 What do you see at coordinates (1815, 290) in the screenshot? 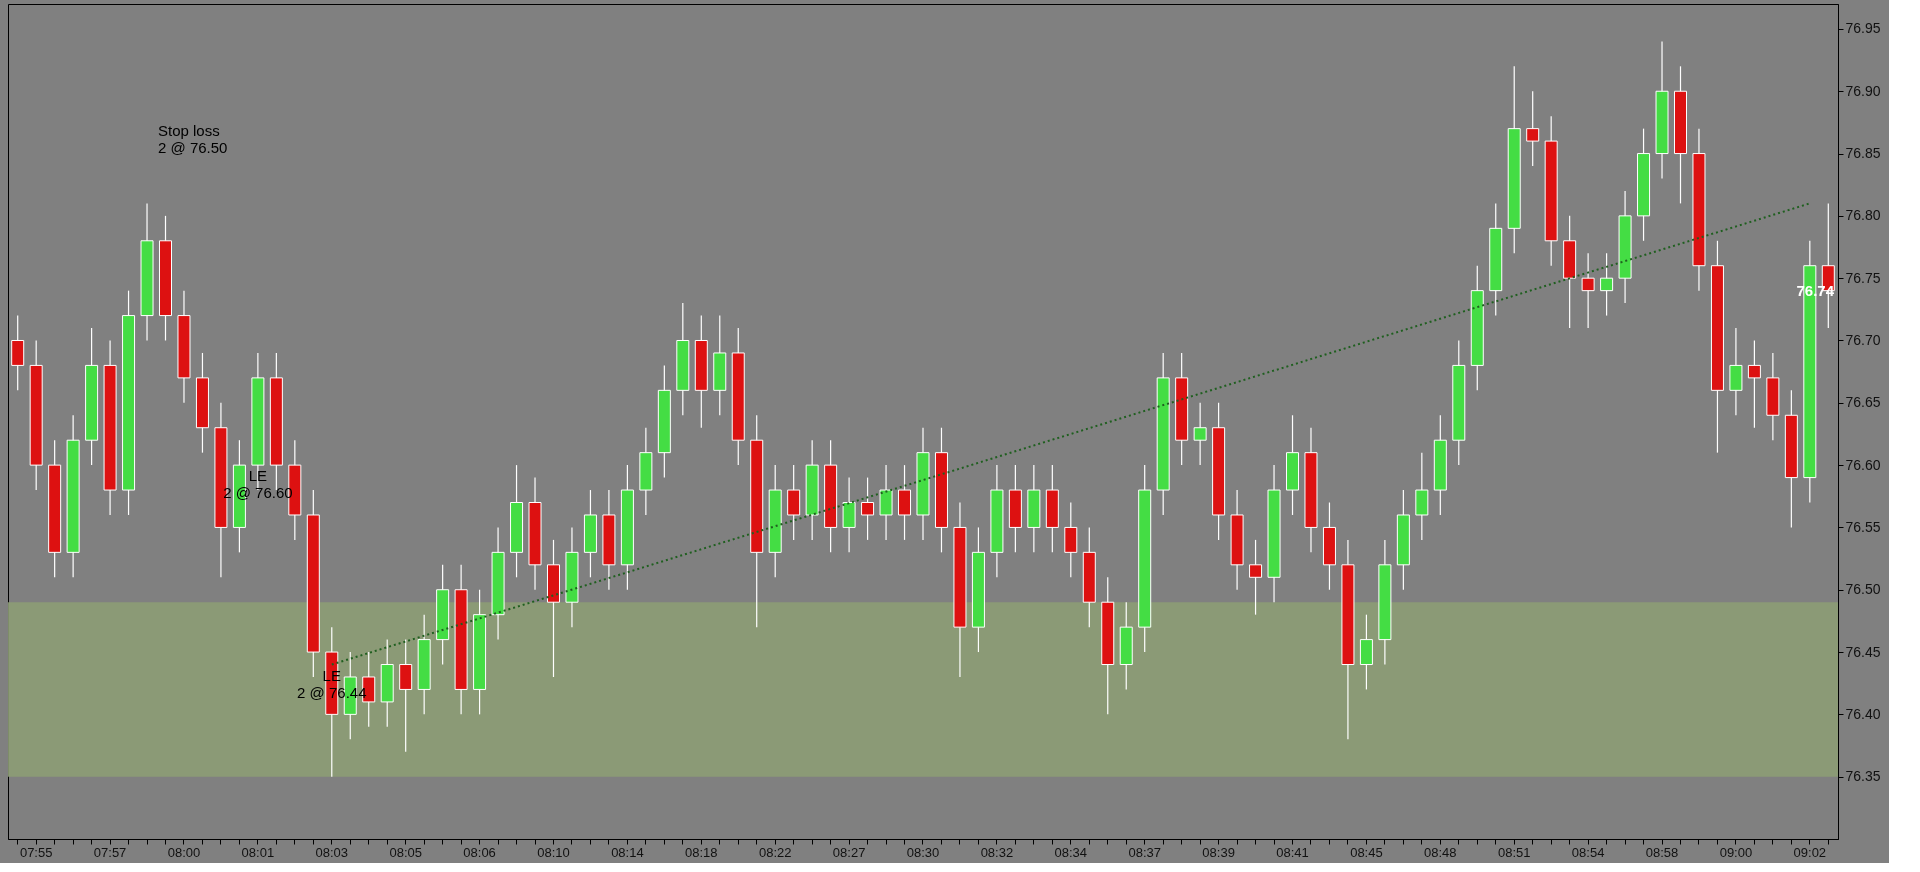
I see `annotation: 76.74` at bounding box center [1815, 290].